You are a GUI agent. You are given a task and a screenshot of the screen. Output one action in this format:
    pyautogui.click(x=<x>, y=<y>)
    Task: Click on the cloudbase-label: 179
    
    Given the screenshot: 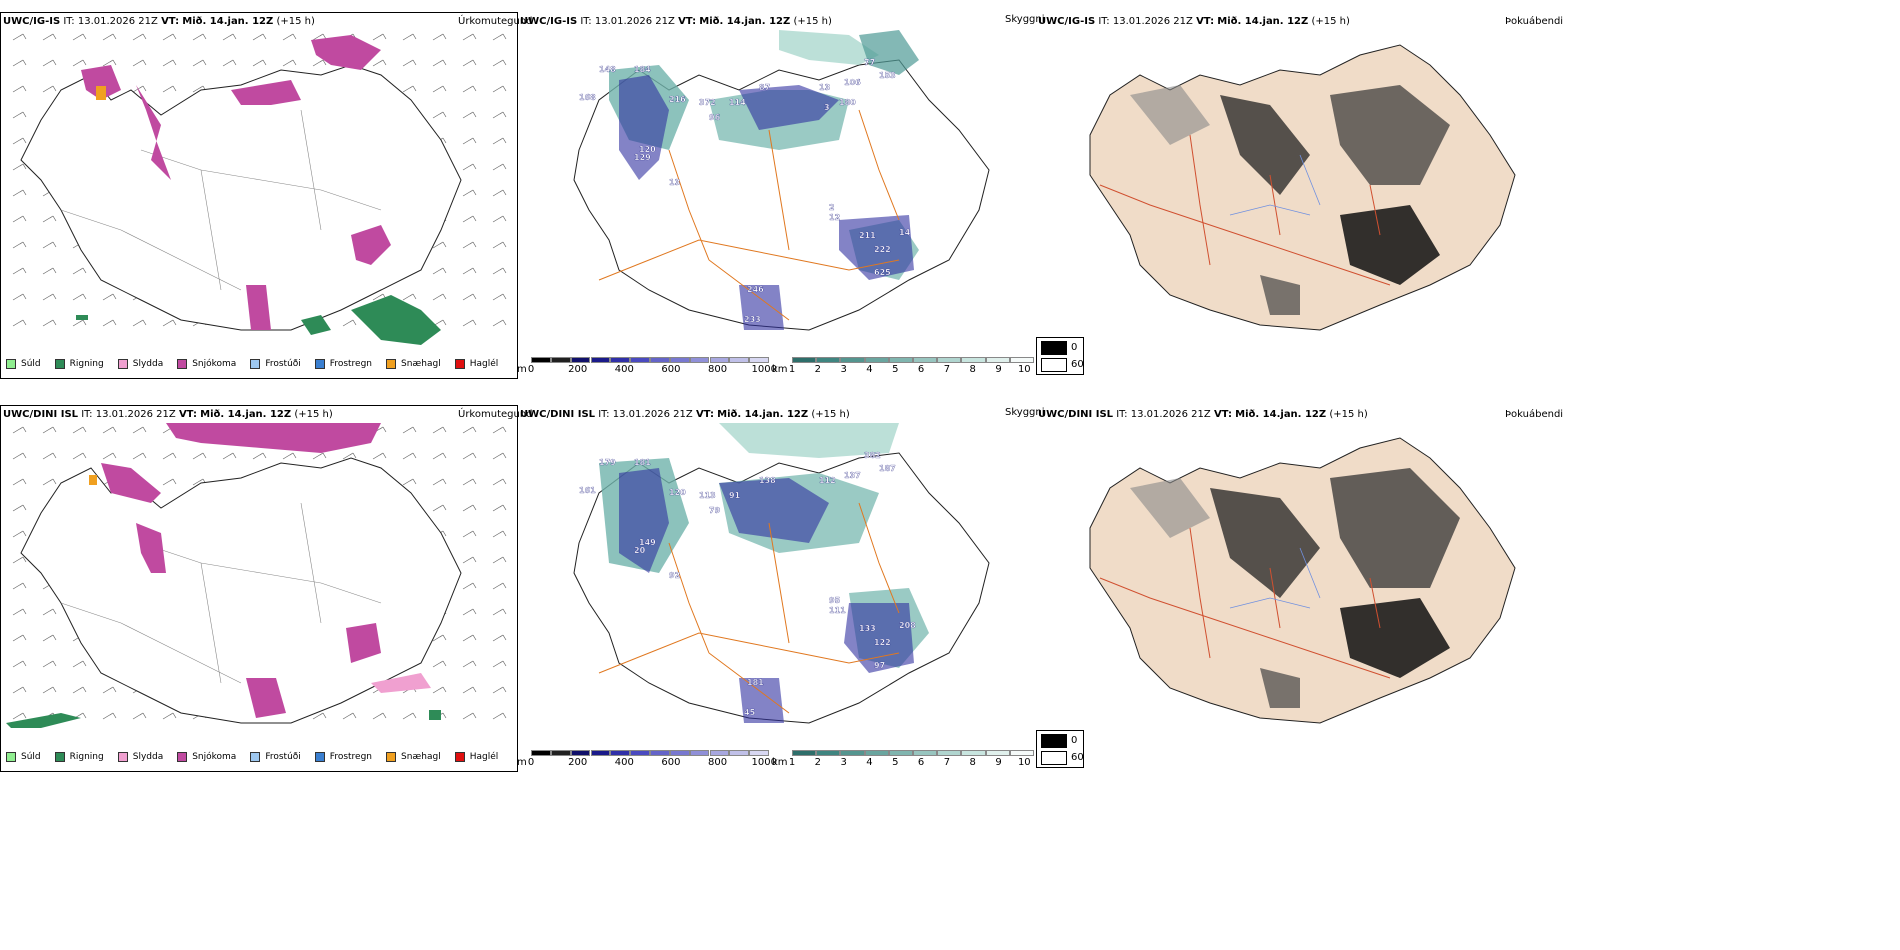 What is the action you would take?
    pyautogui.click(x=607, y=462)
    